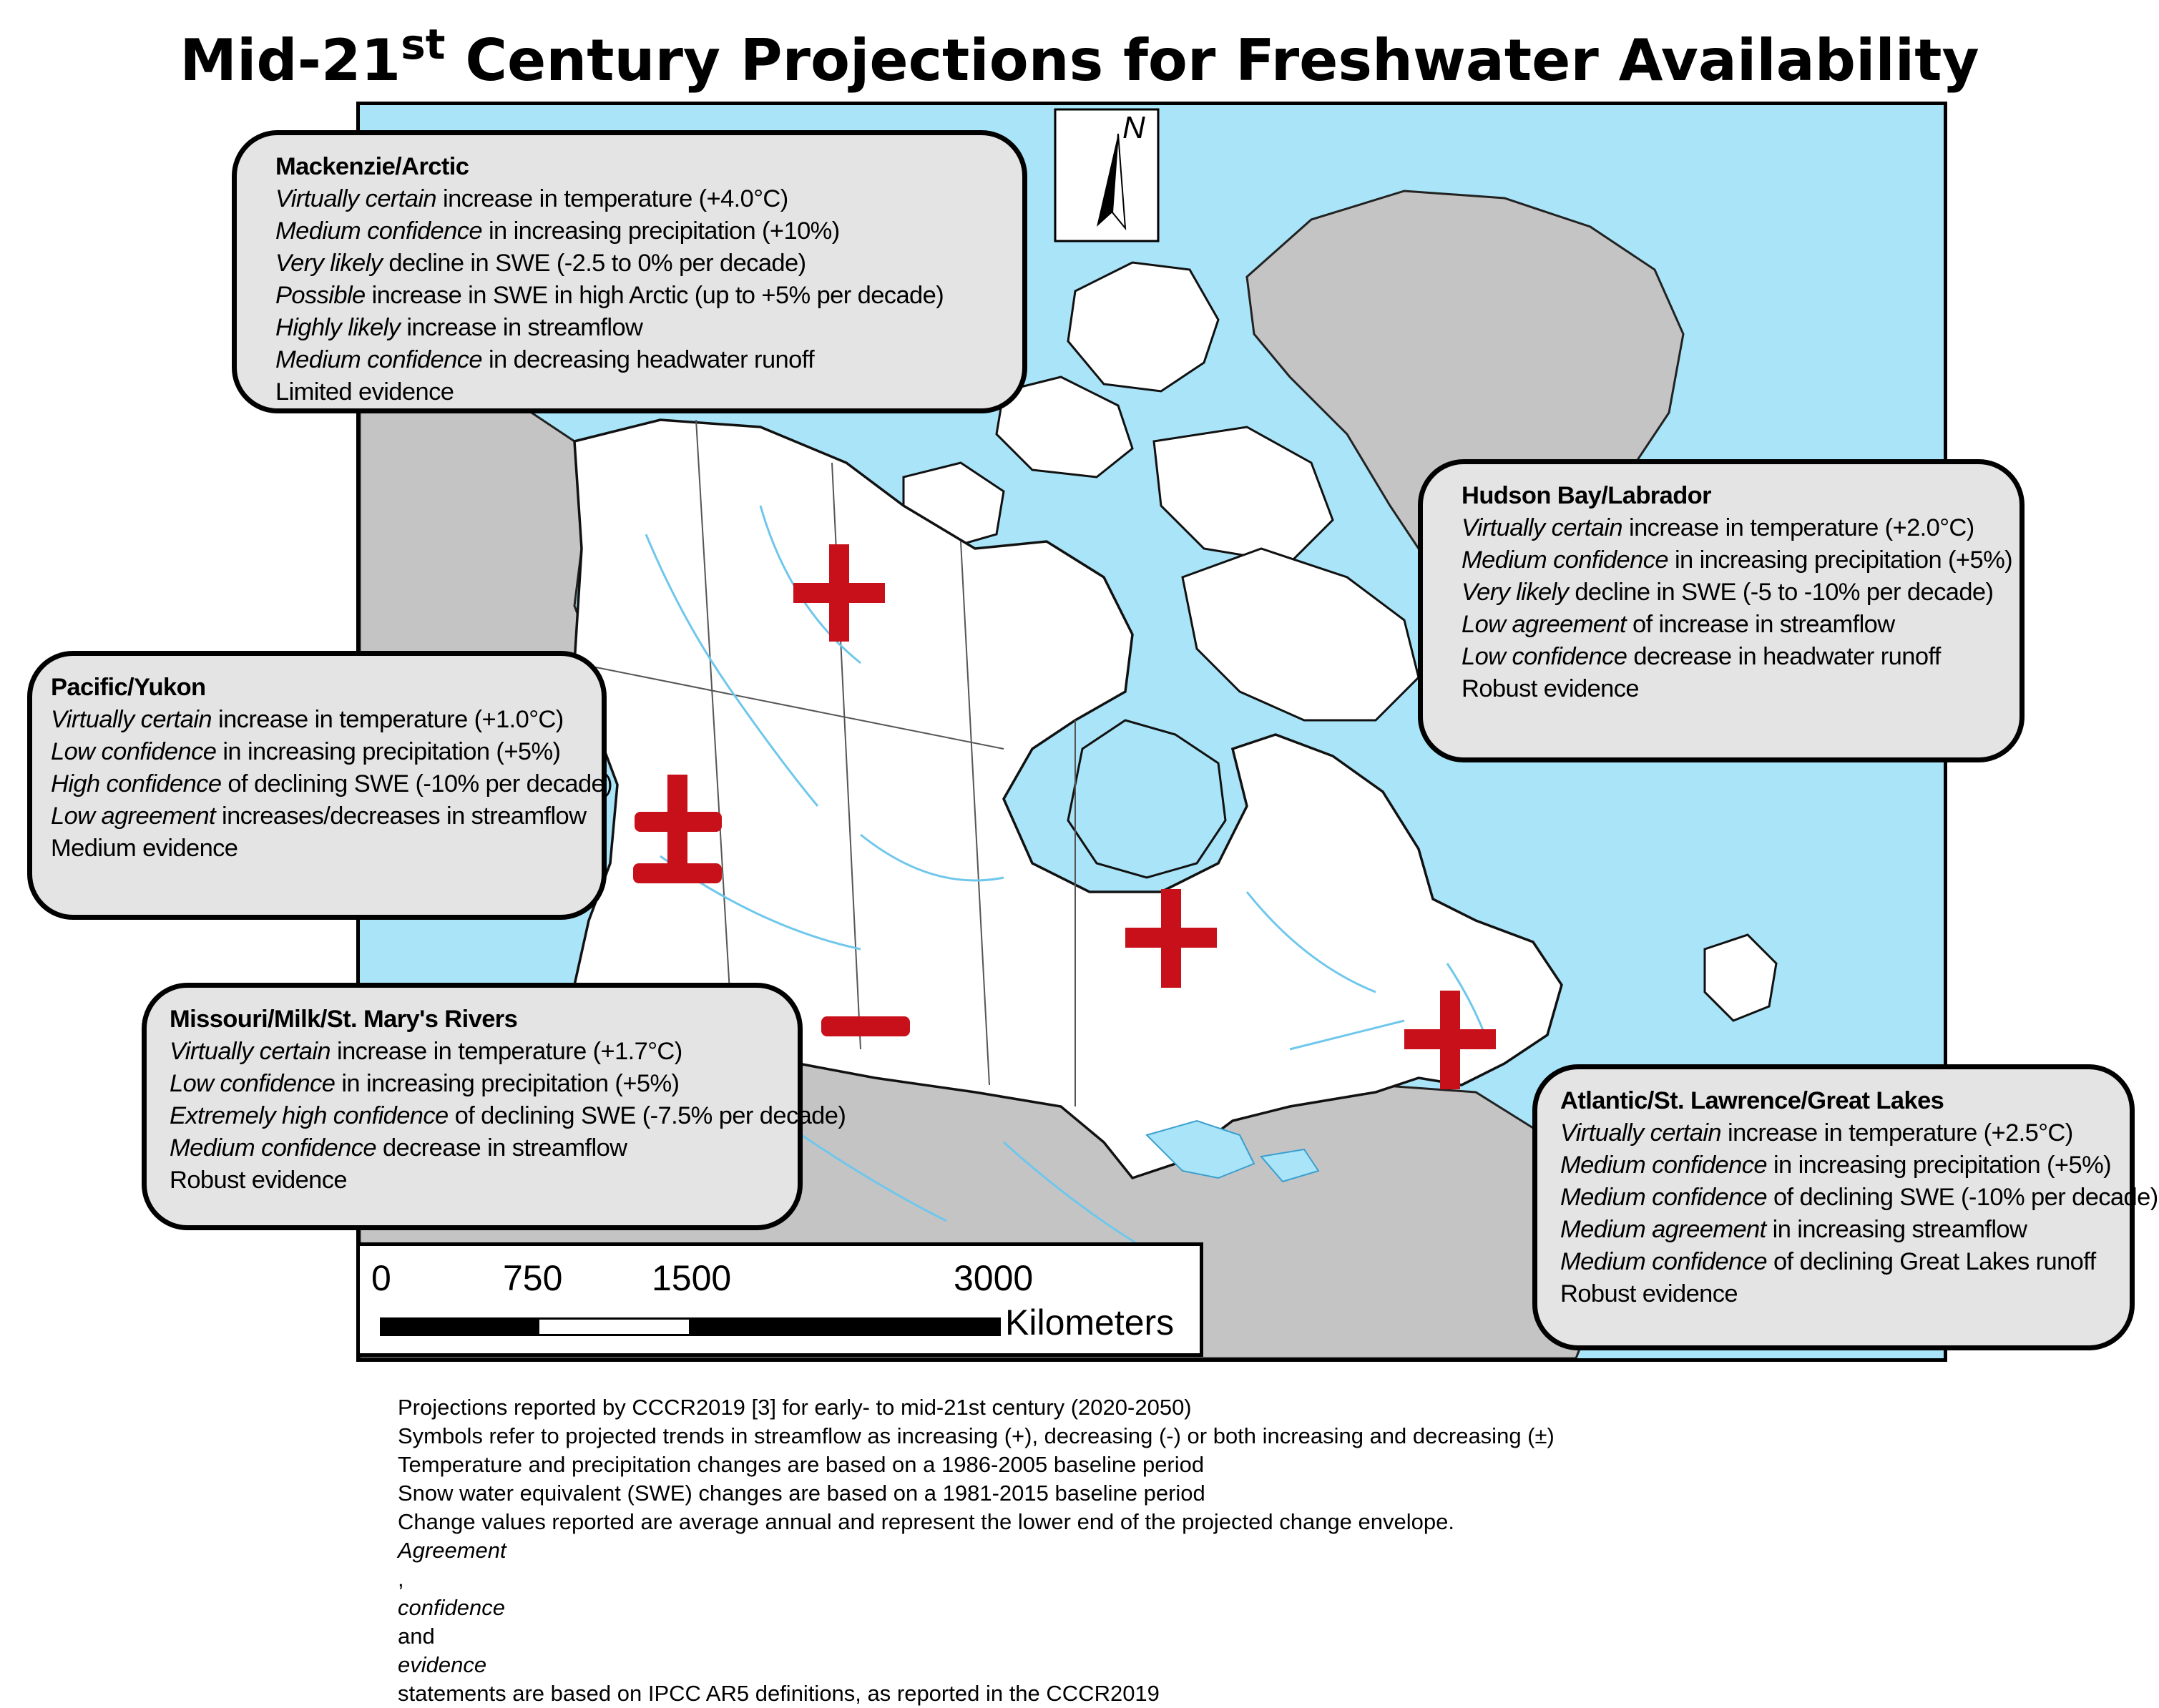 The width and height of the screenshot is (2159, 1708). What do you see at coordinates (372, 166) in the screenshot?
I see `region-name: Mackenzie/Arctic` at bounding box center [372, 166].